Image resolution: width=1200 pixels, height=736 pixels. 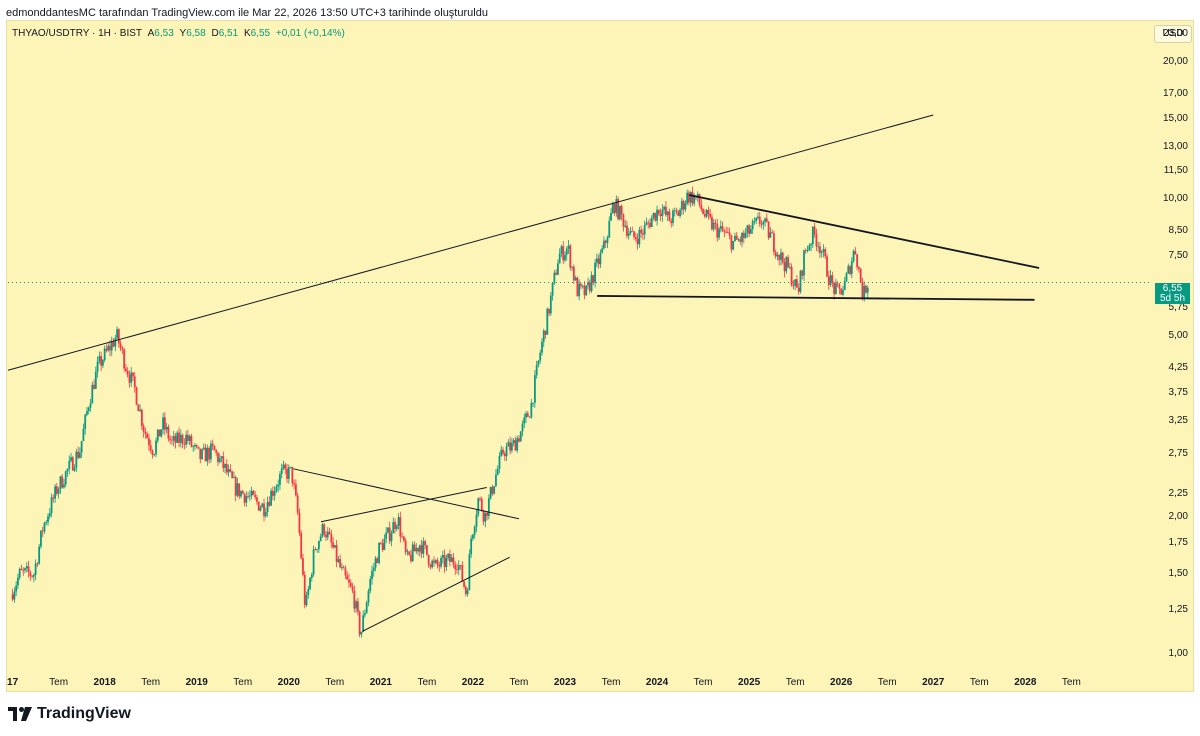 What do you see at coordinates (310, 33) in the screenshot?
I see `change-value: +0,01 (+0,14%)` at bounding box center [310, 33].